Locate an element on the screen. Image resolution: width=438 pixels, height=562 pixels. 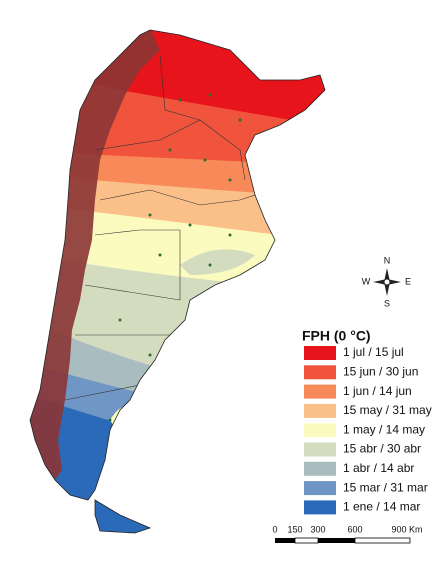
compass-east: E is located at coordinates (408, 281).